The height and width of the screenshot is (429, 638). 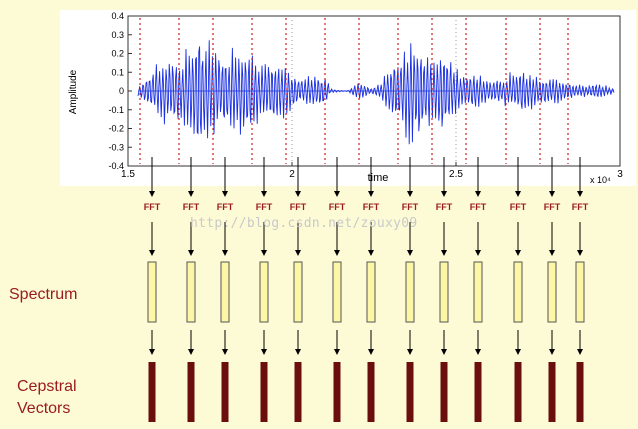 What do you see at coordinates (378, 178) in the screenshot?
I see `x-axis-label: time` at bounding box center [378, 178].